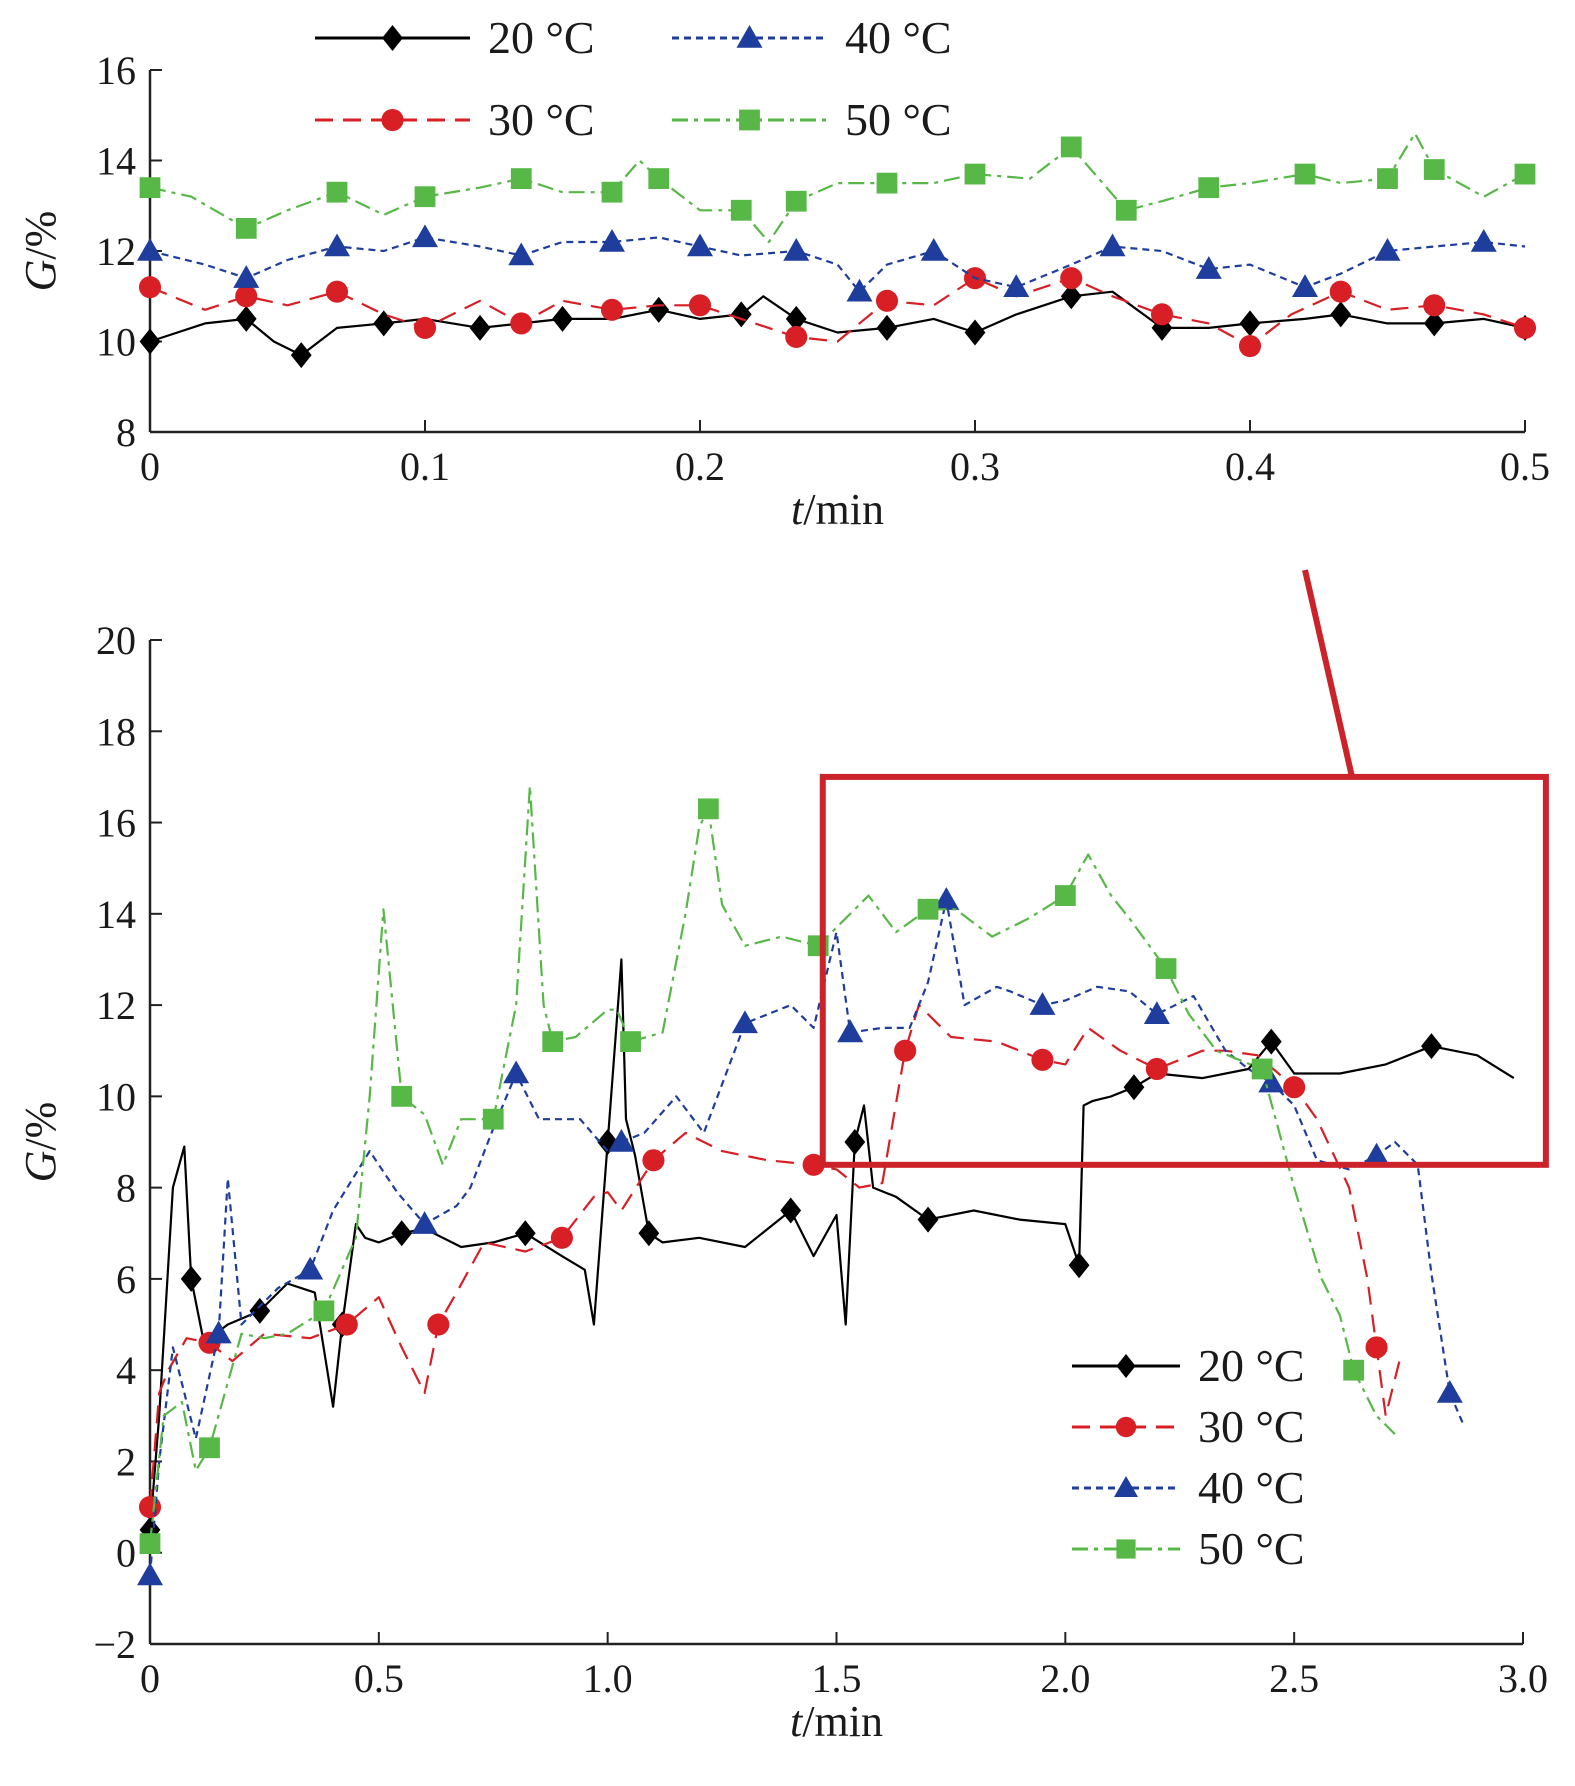 This screenshot has width=1575, height=1786. What do you see at coordinates (116, 731) in the screenshot?
I see `y-tick-label: 18` at bounding box center [116, 731].